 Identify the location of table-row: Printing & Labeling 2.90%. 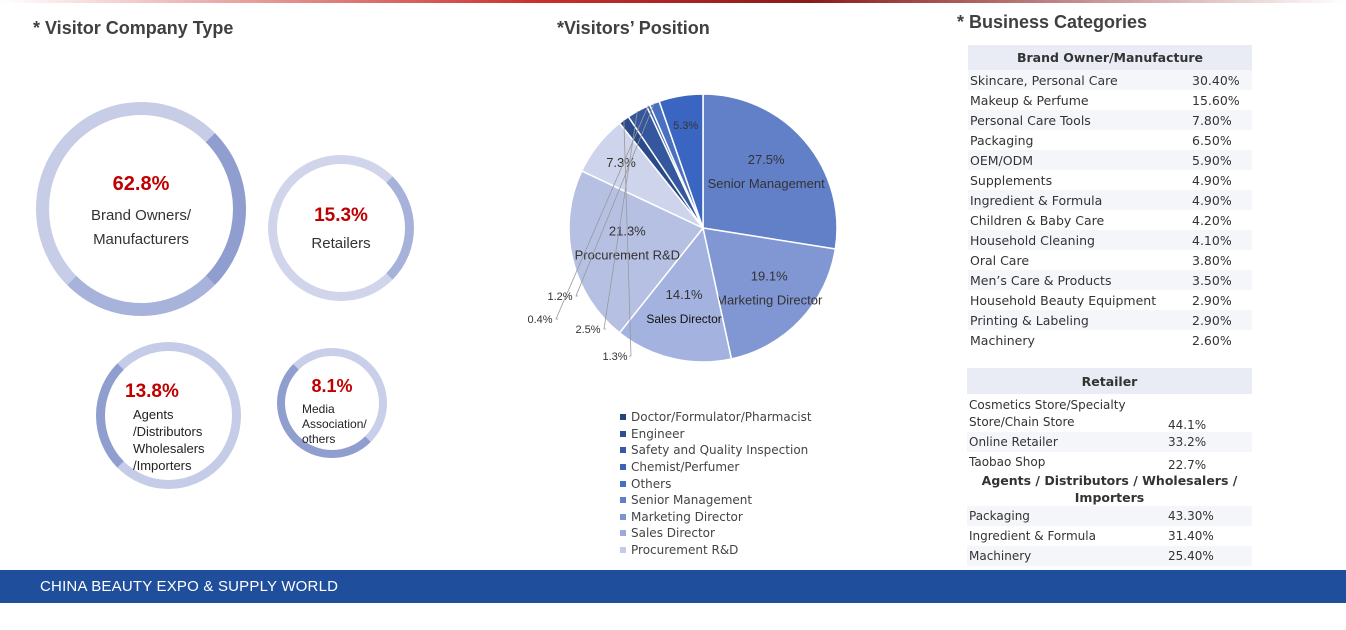
(1110, 320).